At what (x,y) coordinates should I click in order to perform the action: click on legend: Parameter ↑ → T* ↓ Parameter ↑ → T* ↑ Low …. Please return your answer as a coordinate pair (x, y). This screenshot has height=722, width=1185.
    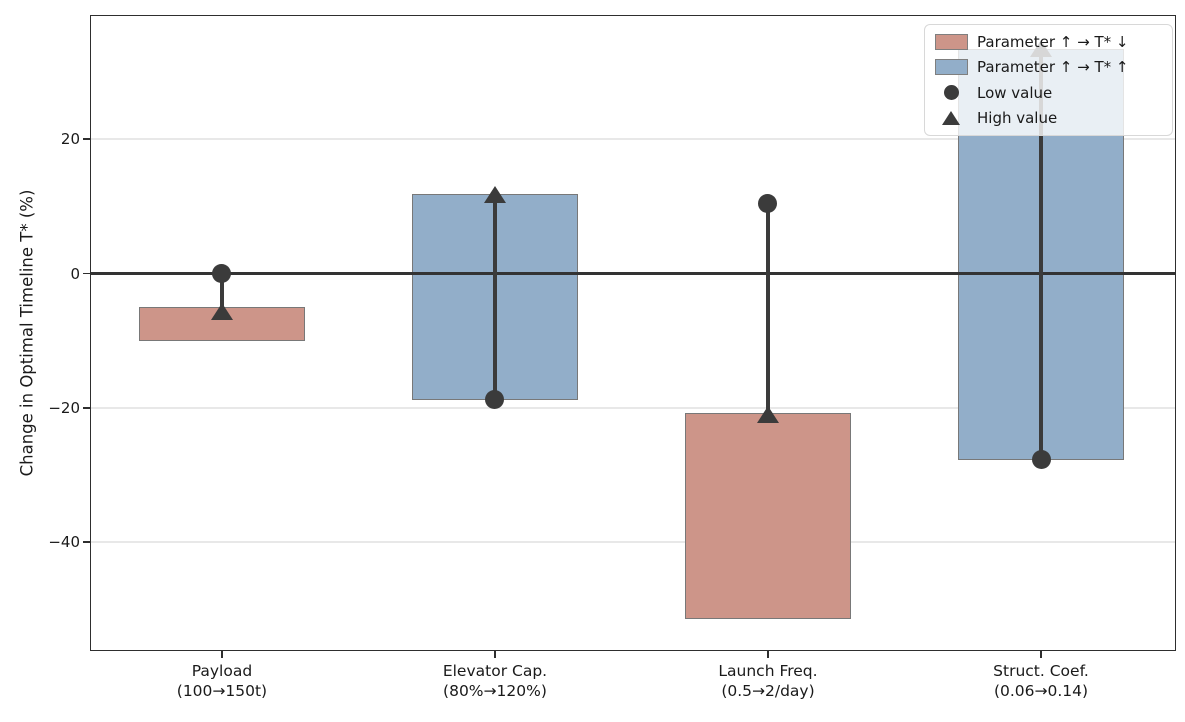
    Looking at the image, I should click on (1048, 80).